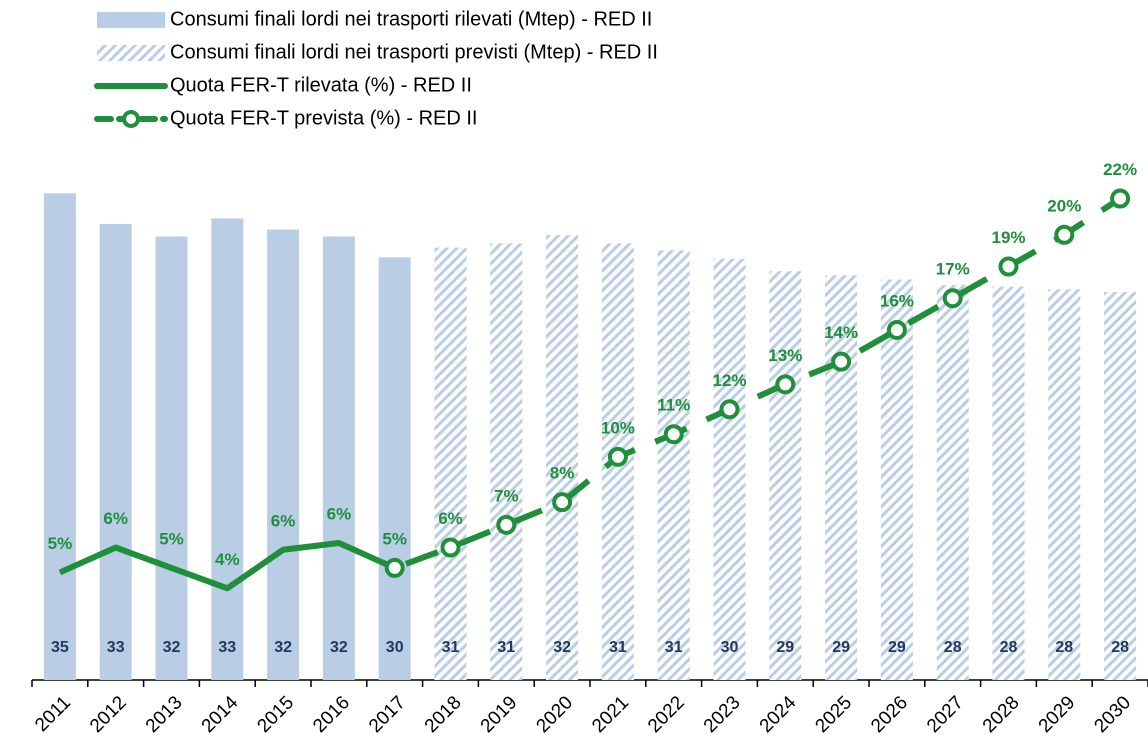 The height and width of the screenshot is (753, 1148). I want to click on line-value-label: 13%, so click(785, 355).